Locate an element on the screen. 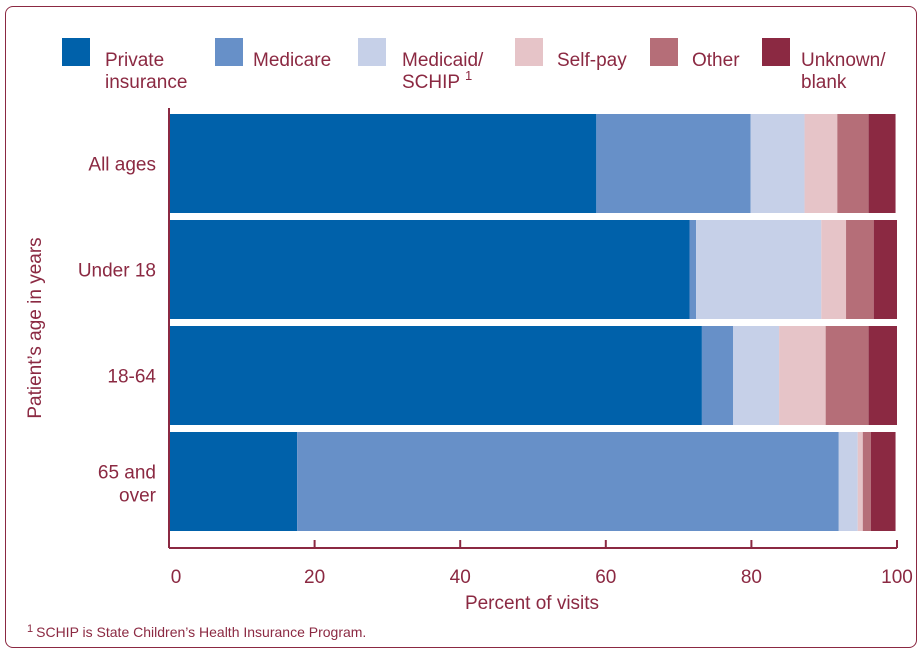 Image resolution: width=924 pixels, height=650 pixels. legend-item-private-insurance: Private insurance is located at coordinates (124, 65).